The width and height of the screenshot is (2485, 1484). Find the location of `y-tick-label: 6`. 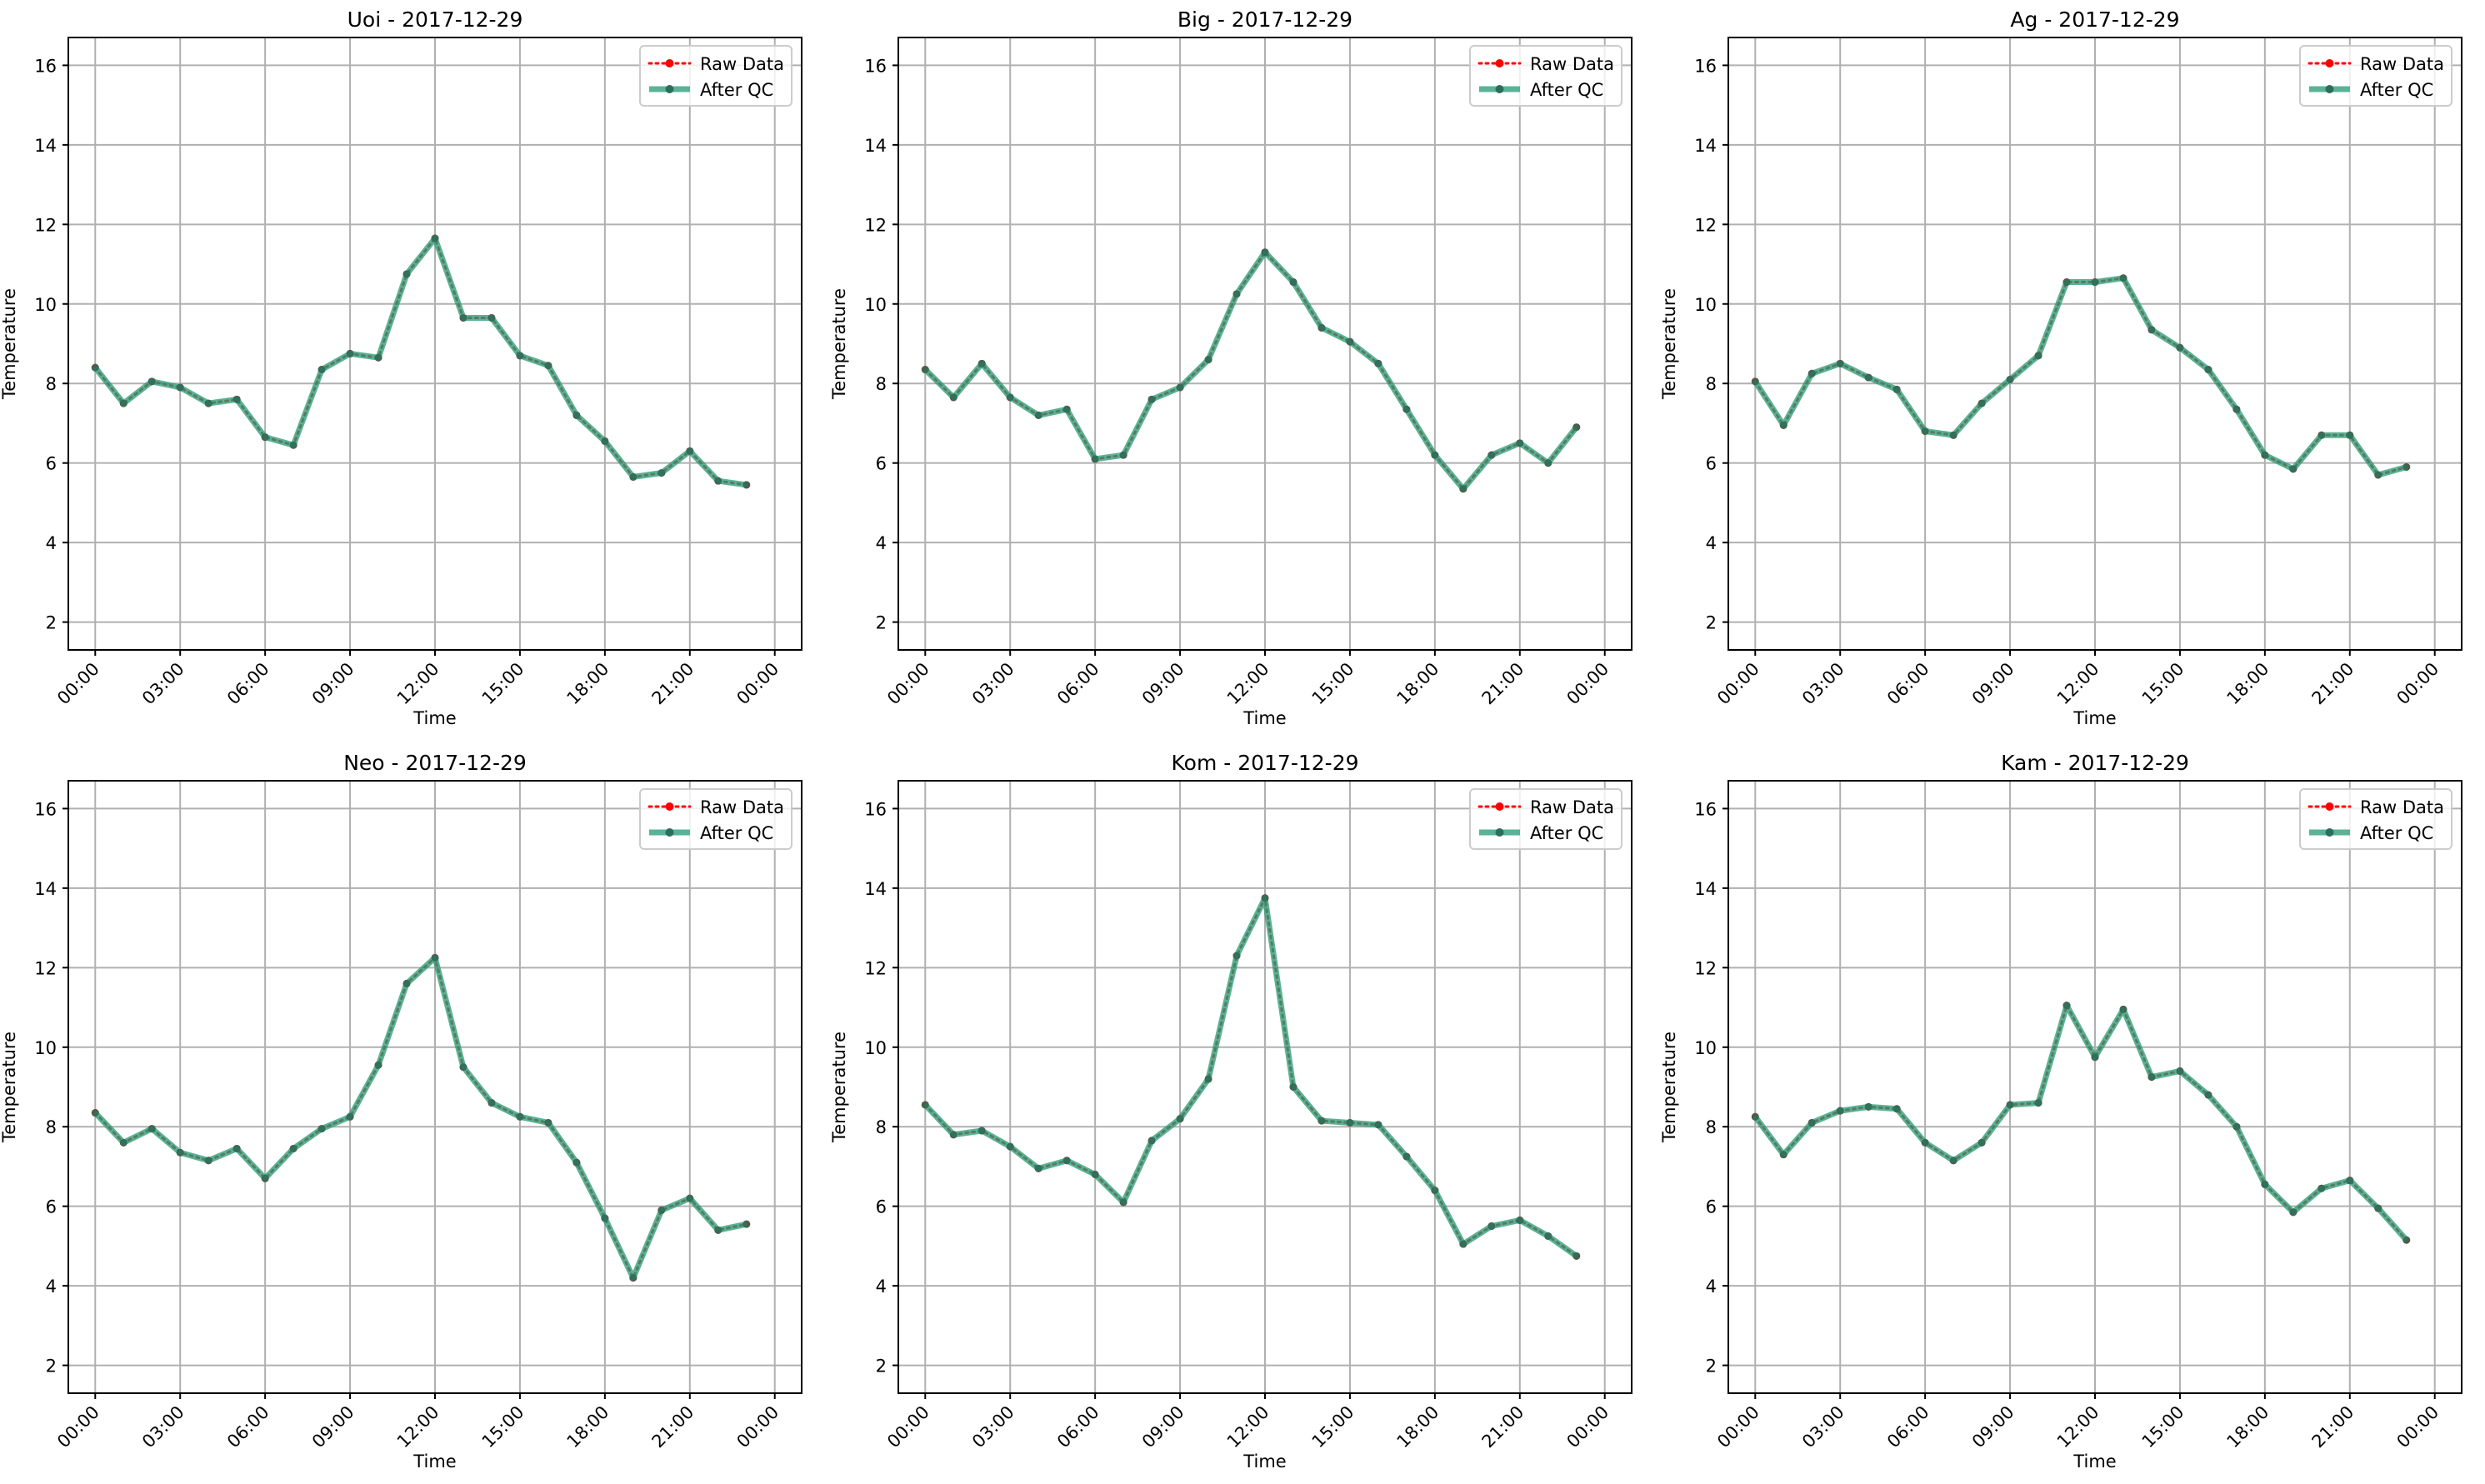

y-tick-label: 6 is located at coordinates (51, 464).